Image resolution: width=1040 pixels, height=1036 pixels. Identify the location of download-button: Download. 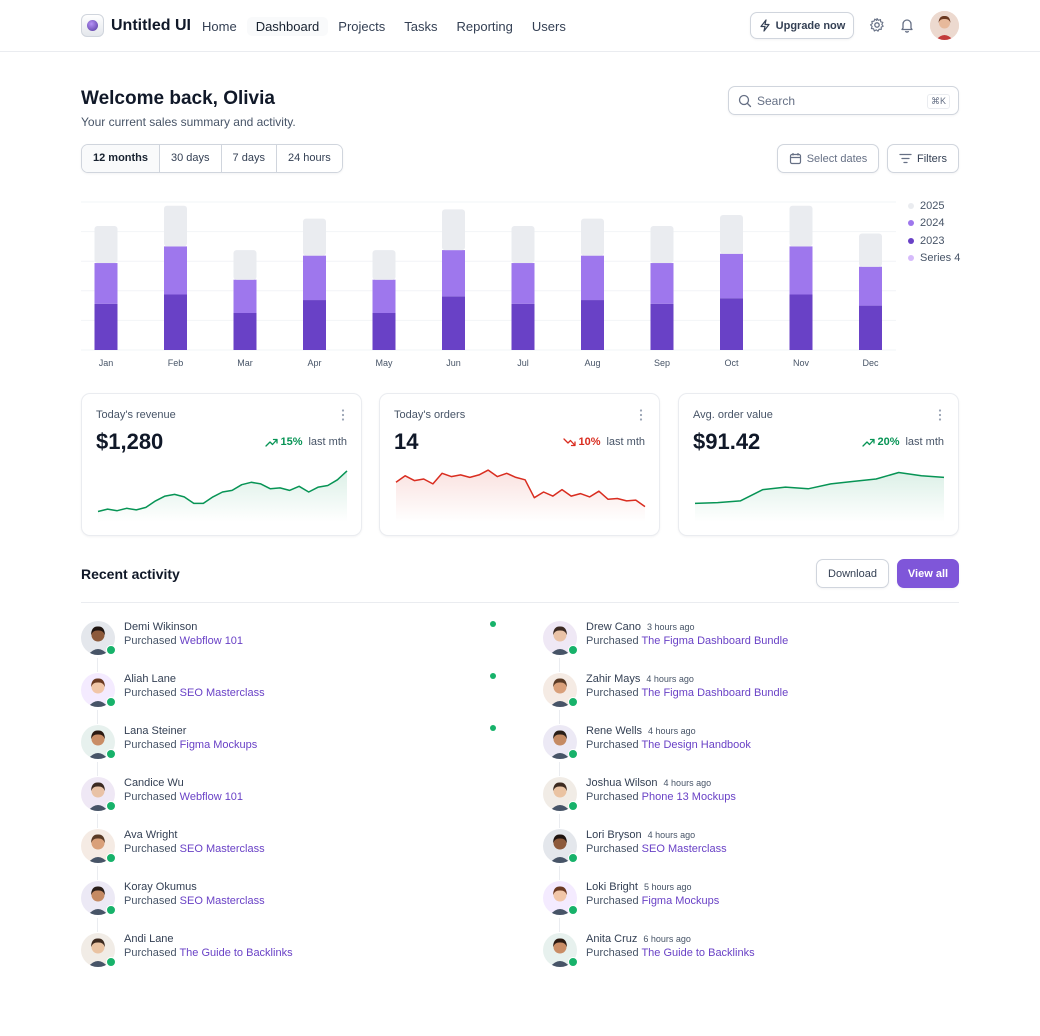
(852, 573).